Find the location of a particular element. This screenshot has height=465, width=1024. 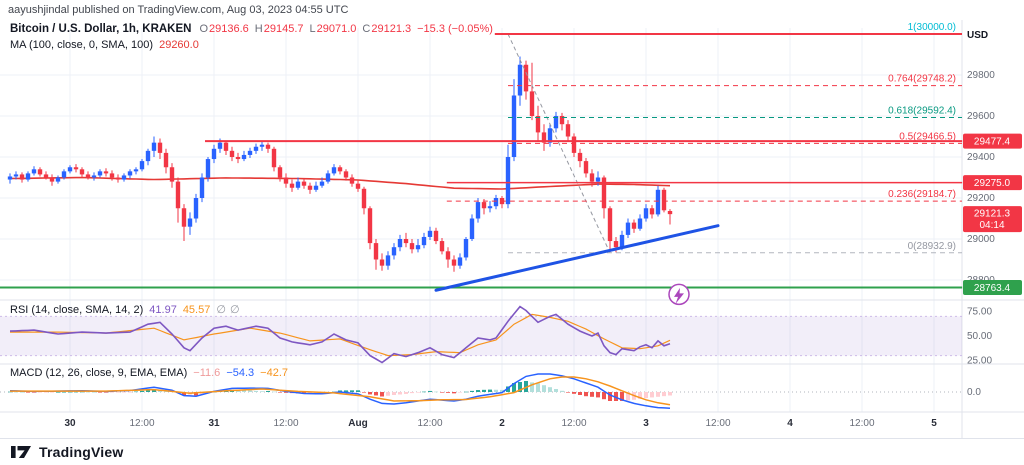

ma-label: MA (100, close, 0, SMA, 100) is located at coordinates (82, 45).